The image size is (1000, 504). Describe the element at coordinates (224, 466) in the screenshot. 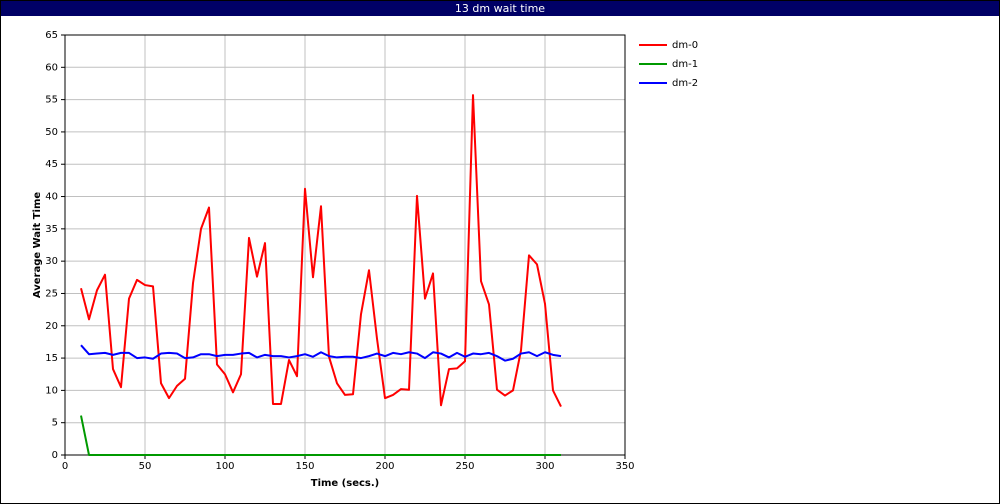

I see `x-tick-label: 100` at that location.